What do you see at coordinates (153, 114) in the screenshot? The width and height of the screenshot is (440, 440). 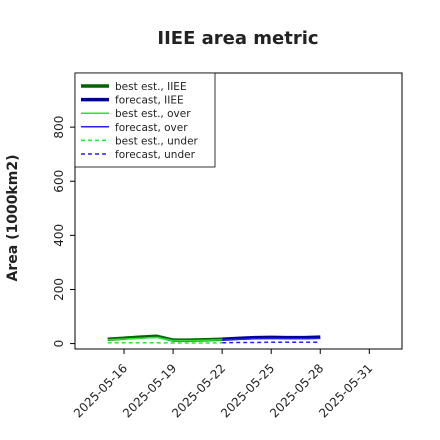 I see `legend-label: best est., over` at bounding box center [153, 114].